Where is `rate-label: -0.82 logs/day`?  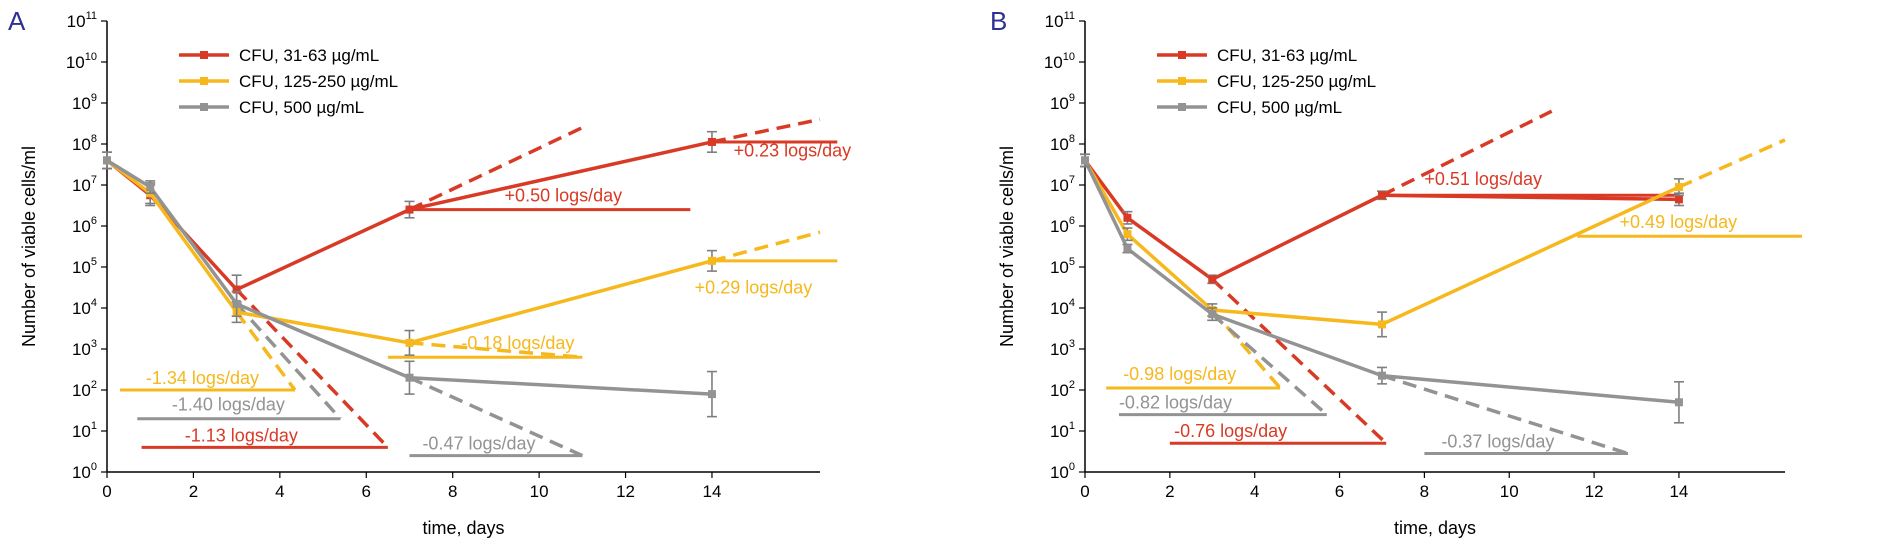
rate-label: -0.82 logs/day is located at coordinates (1175, 402).